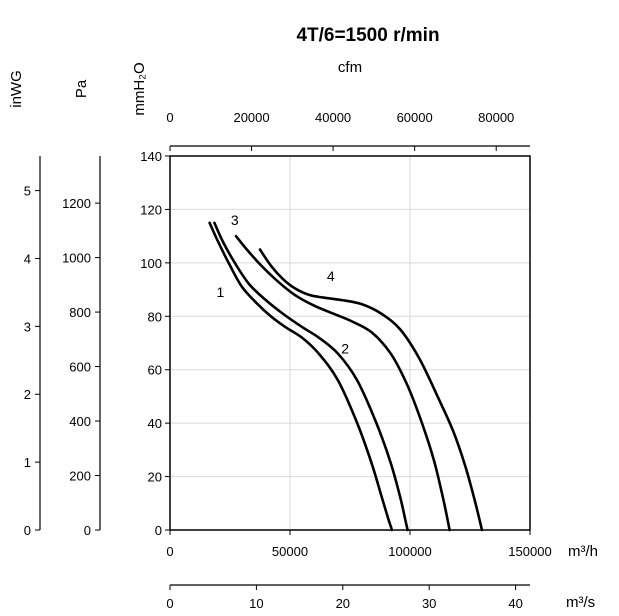 This screenshot has width=619, height=616. I want to click on y-tick-label: 100, so click(151, 263).